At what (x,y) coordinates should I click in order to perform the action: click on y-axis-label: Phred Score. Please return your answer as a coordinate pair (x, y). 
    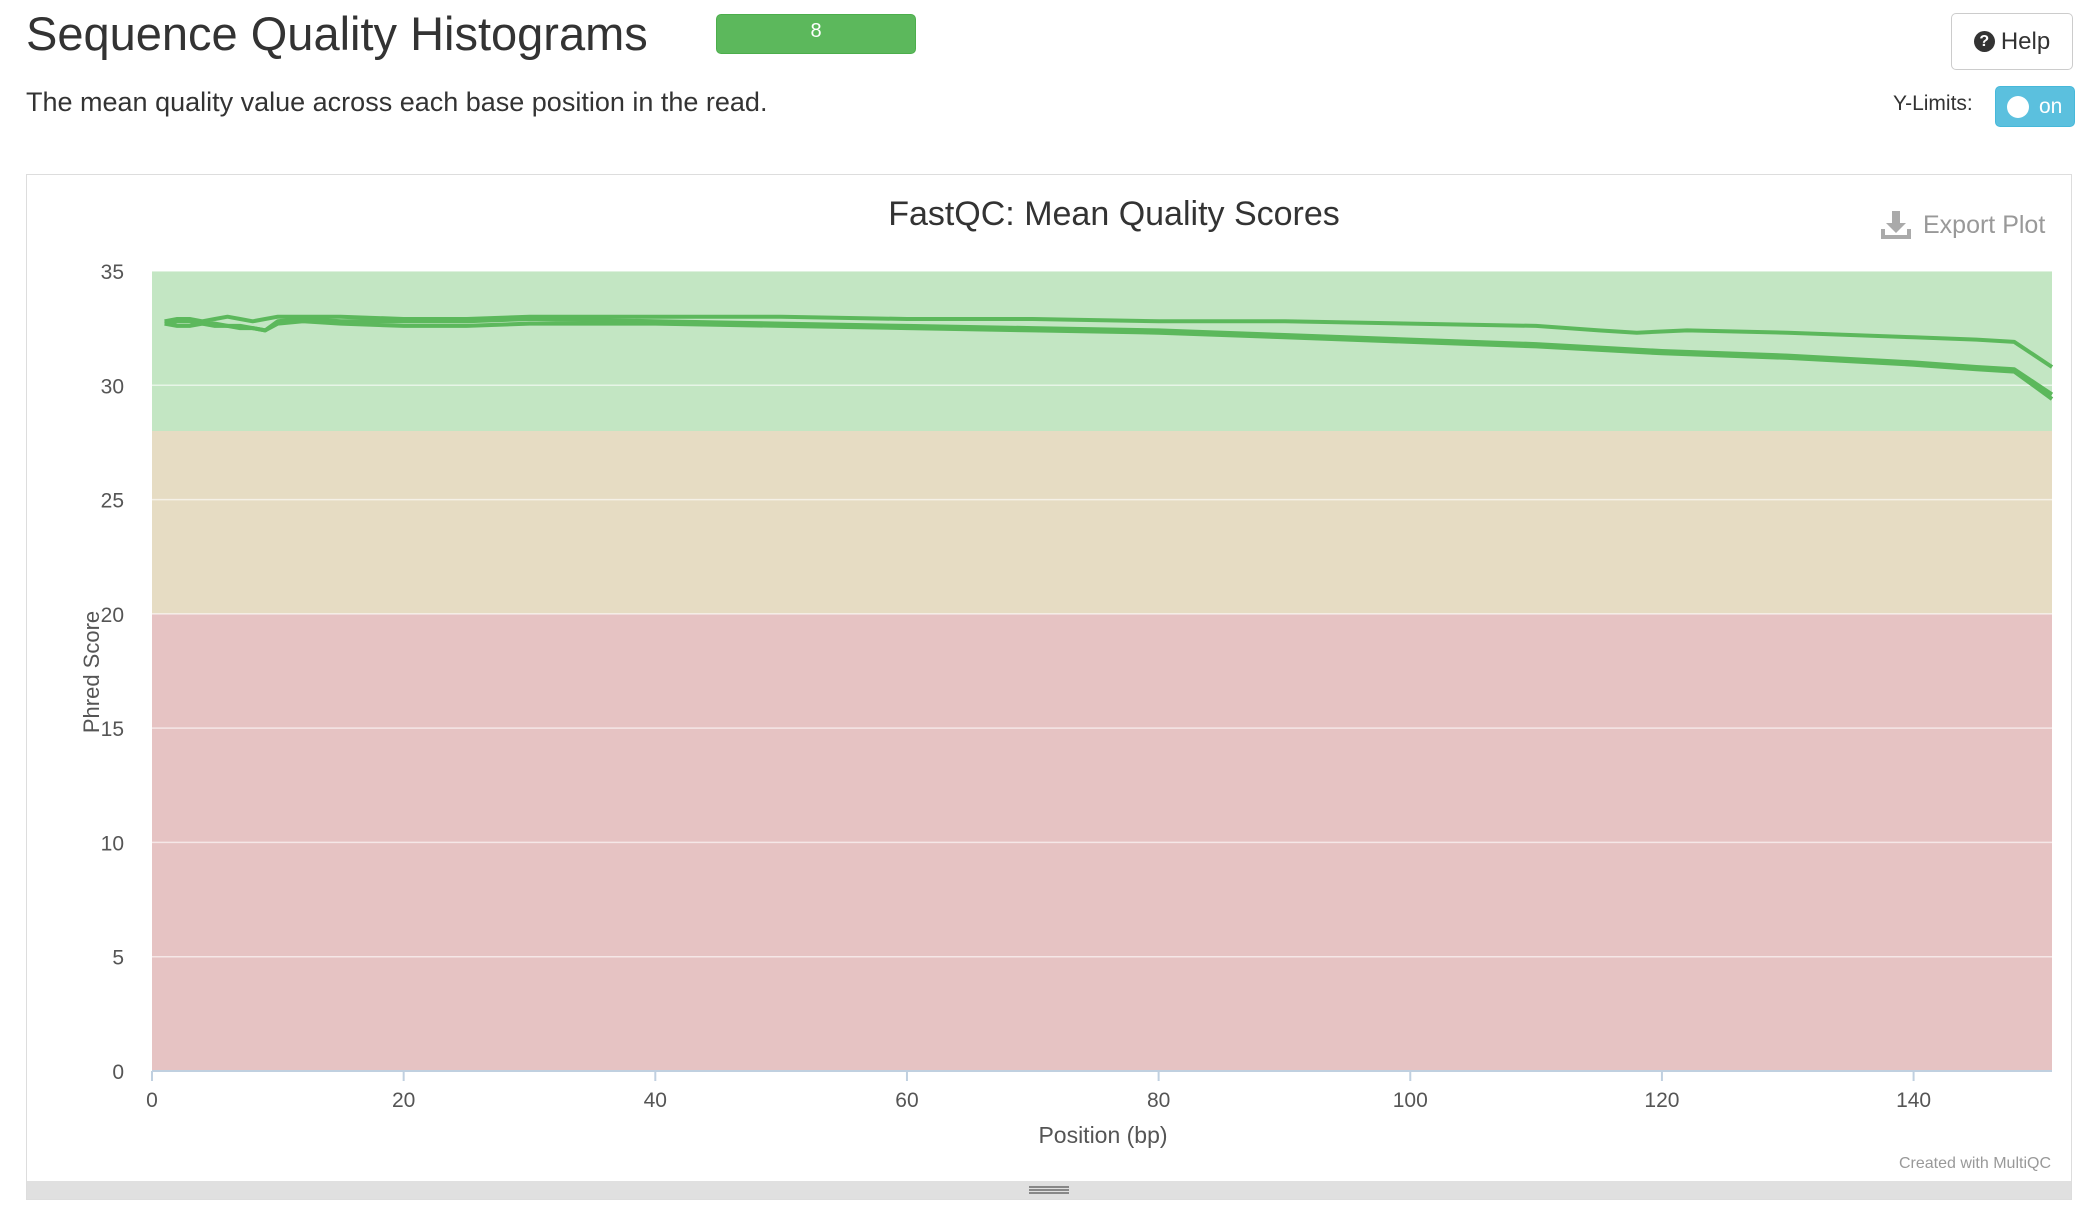
    Looking at the image, I should click on (91, 672).